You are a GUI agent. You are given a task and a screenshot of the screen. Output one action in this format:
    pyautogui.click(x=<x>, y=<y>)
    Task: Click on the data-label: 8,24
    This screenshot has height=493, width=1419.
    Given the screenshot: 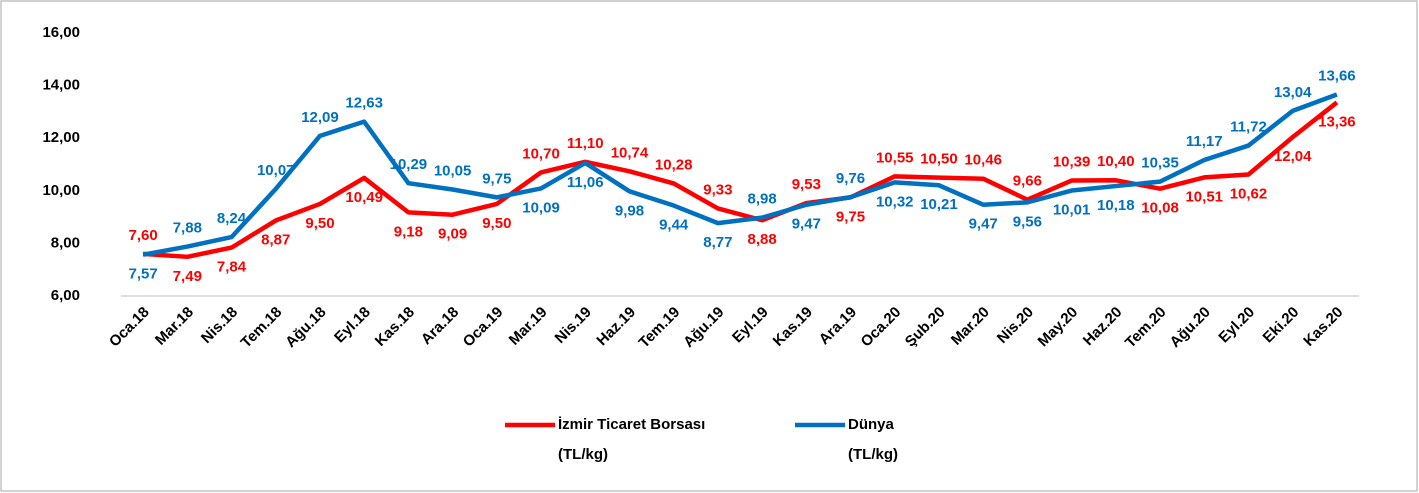 What is the action you would take?
    pyautogui.click(x=232, y=218)
    